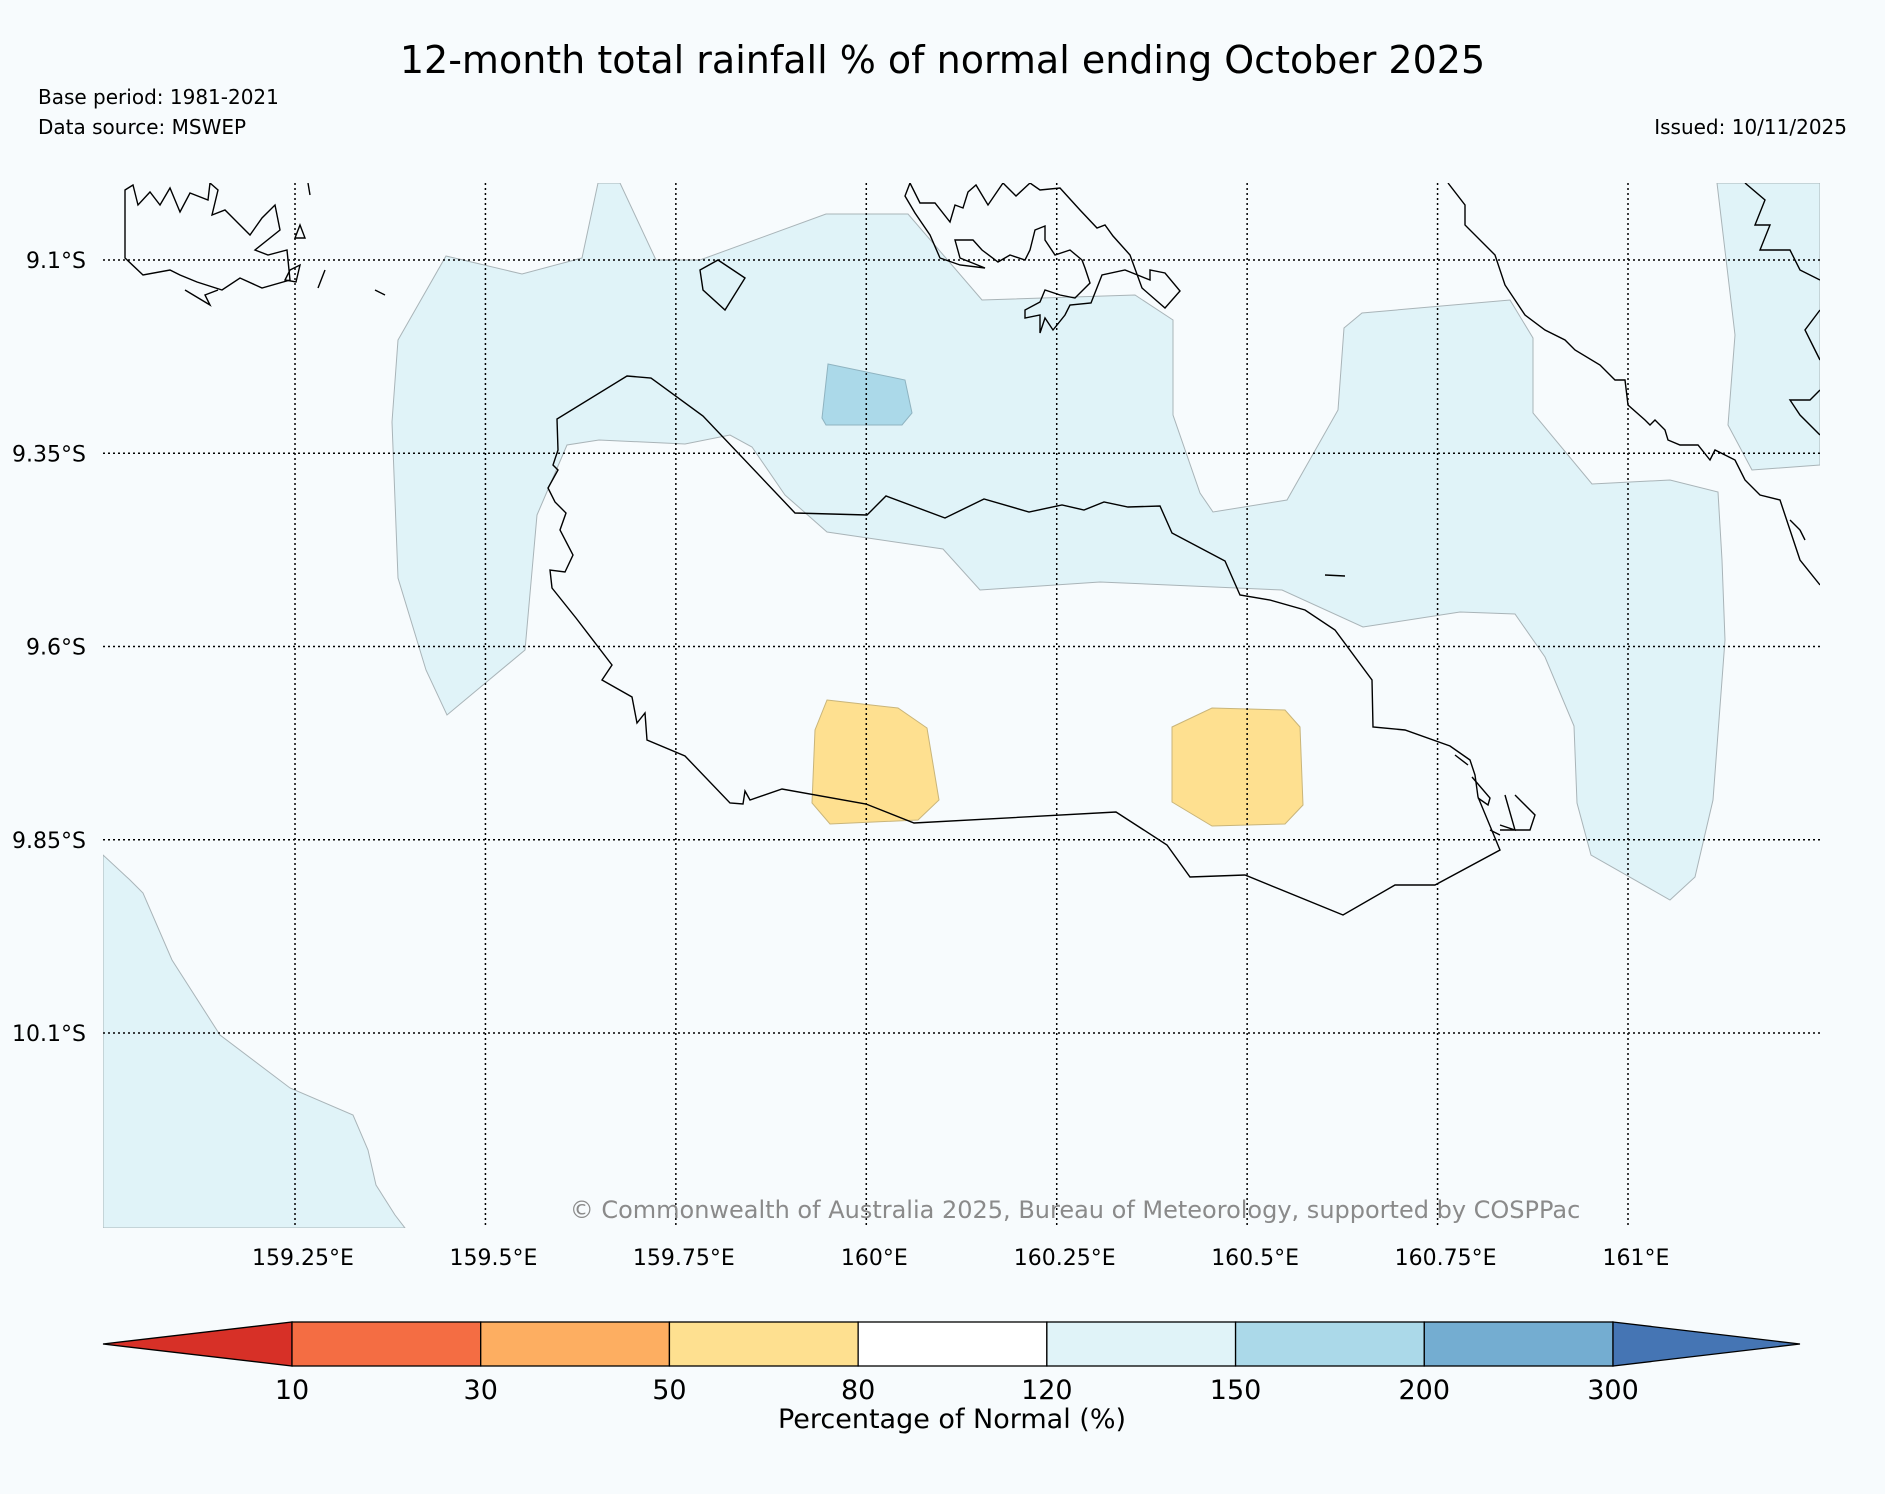 The width and height of the screenshot is (1885, 1494). What do you see at coordinates (669, 1390) in the screenshot?
I see `colorbar-tick-label: 50` at bounding box center [669, 1390].